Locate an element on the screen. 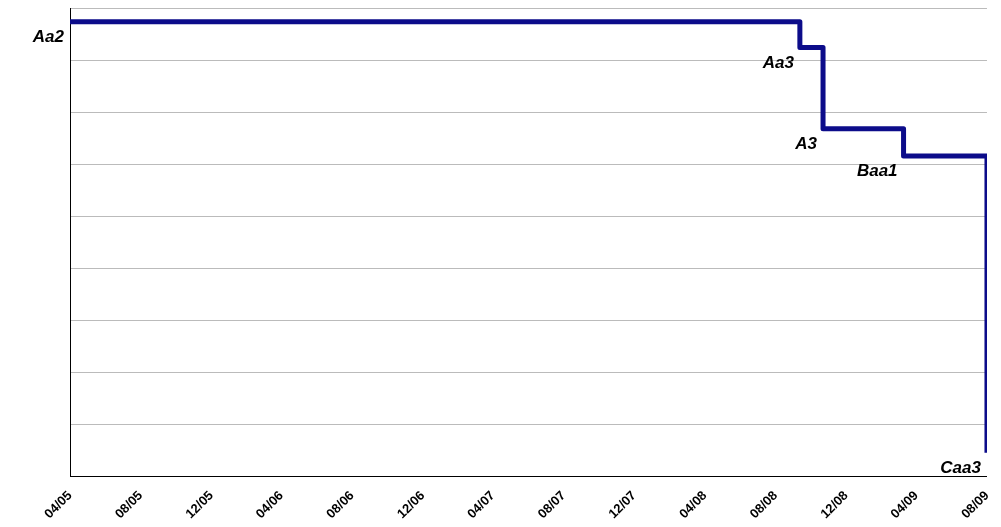  annotation: Aa3 is located at coordinates (778, 62).